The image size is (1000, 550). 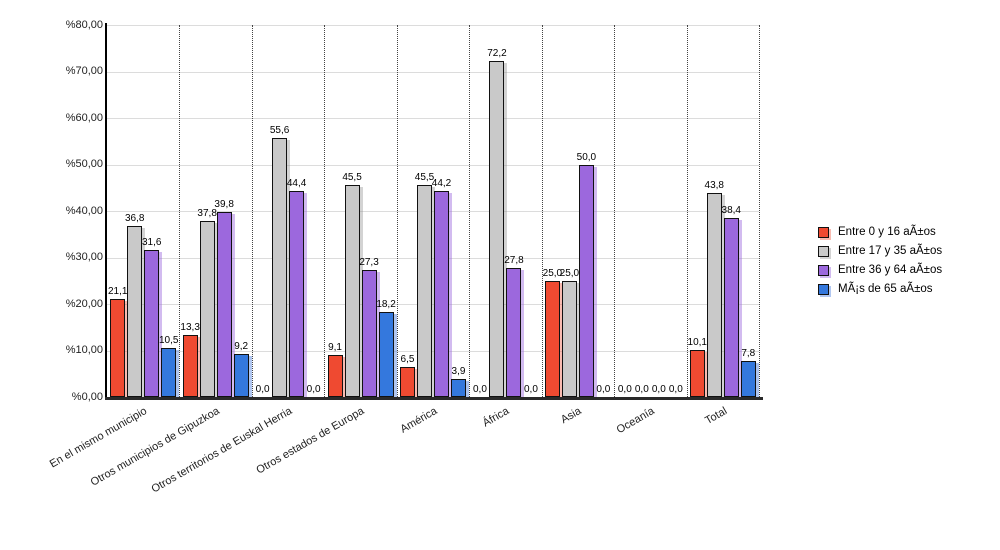 What do you see at coordinates (887, 232) in the screenshot?
I see `legend-label: Entre 0 y 16 aÃ±os` at bounding box center [887, 232].